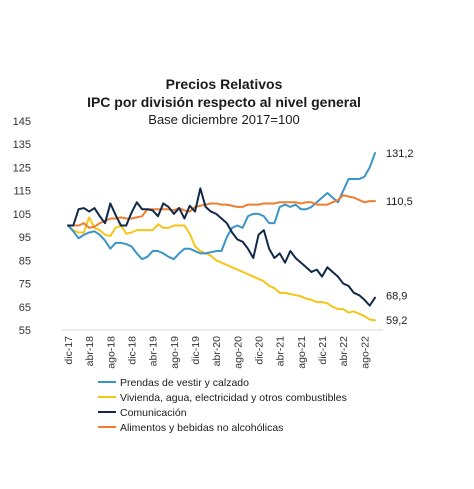 The width and height of the screenshot is (474, 489). What do you see at coordinates (260, 350) in the screenshot?
I see `x-tick-label: dic-20` at bounding box center [260, 350].